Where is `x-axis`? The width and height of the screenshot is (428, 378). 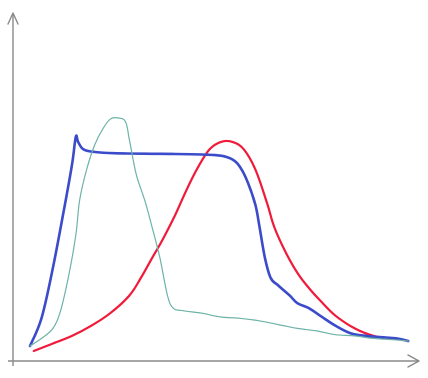
x-axis is located at coordinates (214, 361).